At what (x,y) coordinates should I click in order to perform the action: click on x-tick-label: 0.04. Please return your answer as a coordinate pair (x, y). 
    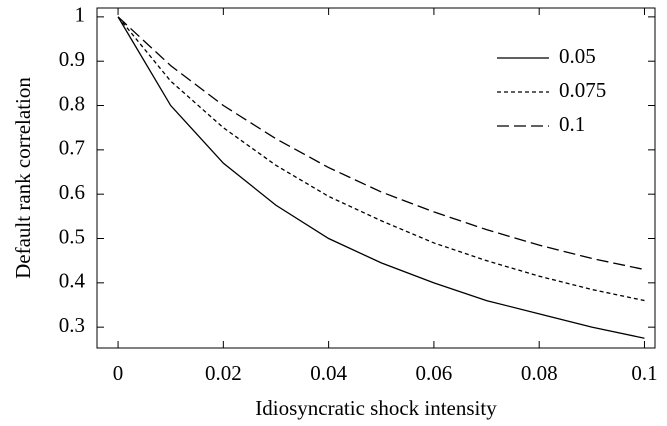
    Looking at the image, I should click on (328, 373).